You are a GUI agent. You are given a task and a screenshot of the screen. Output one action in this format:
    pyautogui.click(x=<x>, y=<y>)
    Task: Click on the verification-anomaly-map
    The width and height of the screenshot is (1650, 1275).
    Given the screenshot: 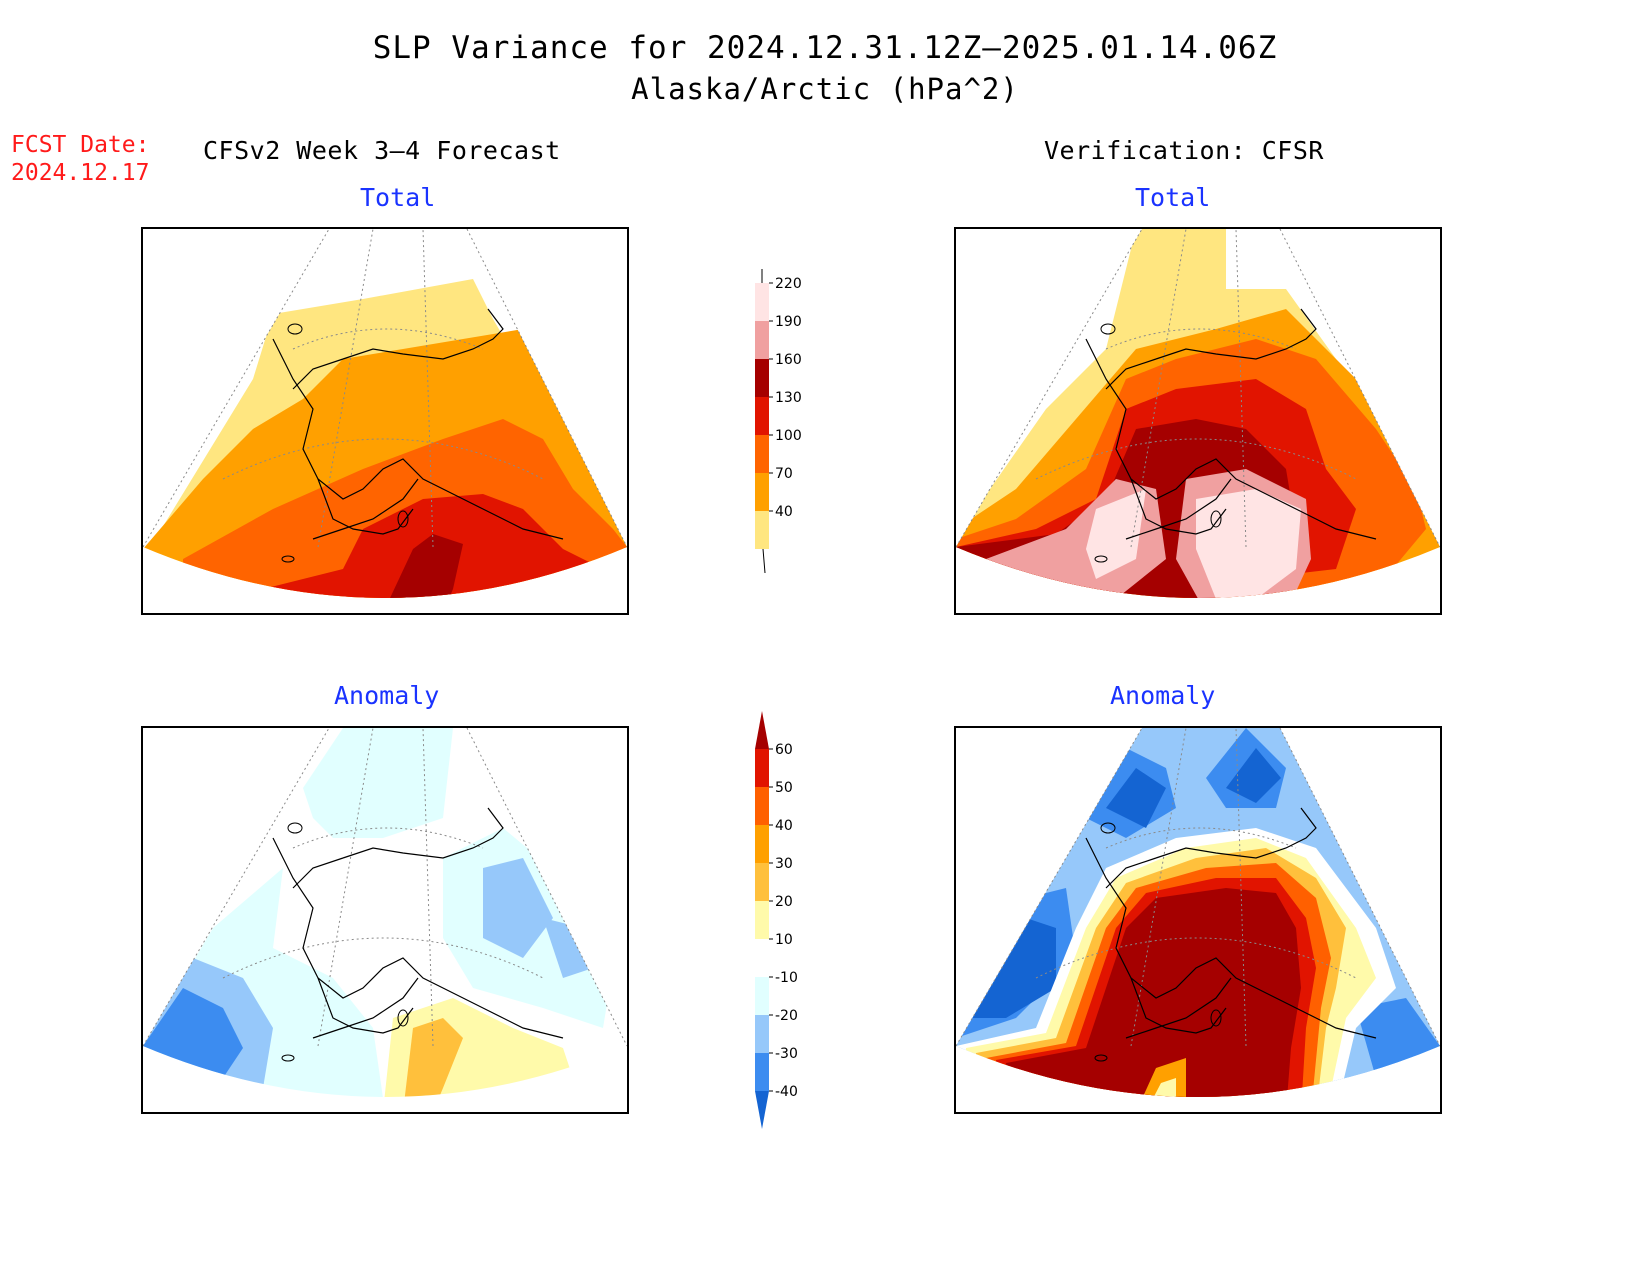 What is the action you would take?
    pyautogui.click(x=1198, y=920)
    